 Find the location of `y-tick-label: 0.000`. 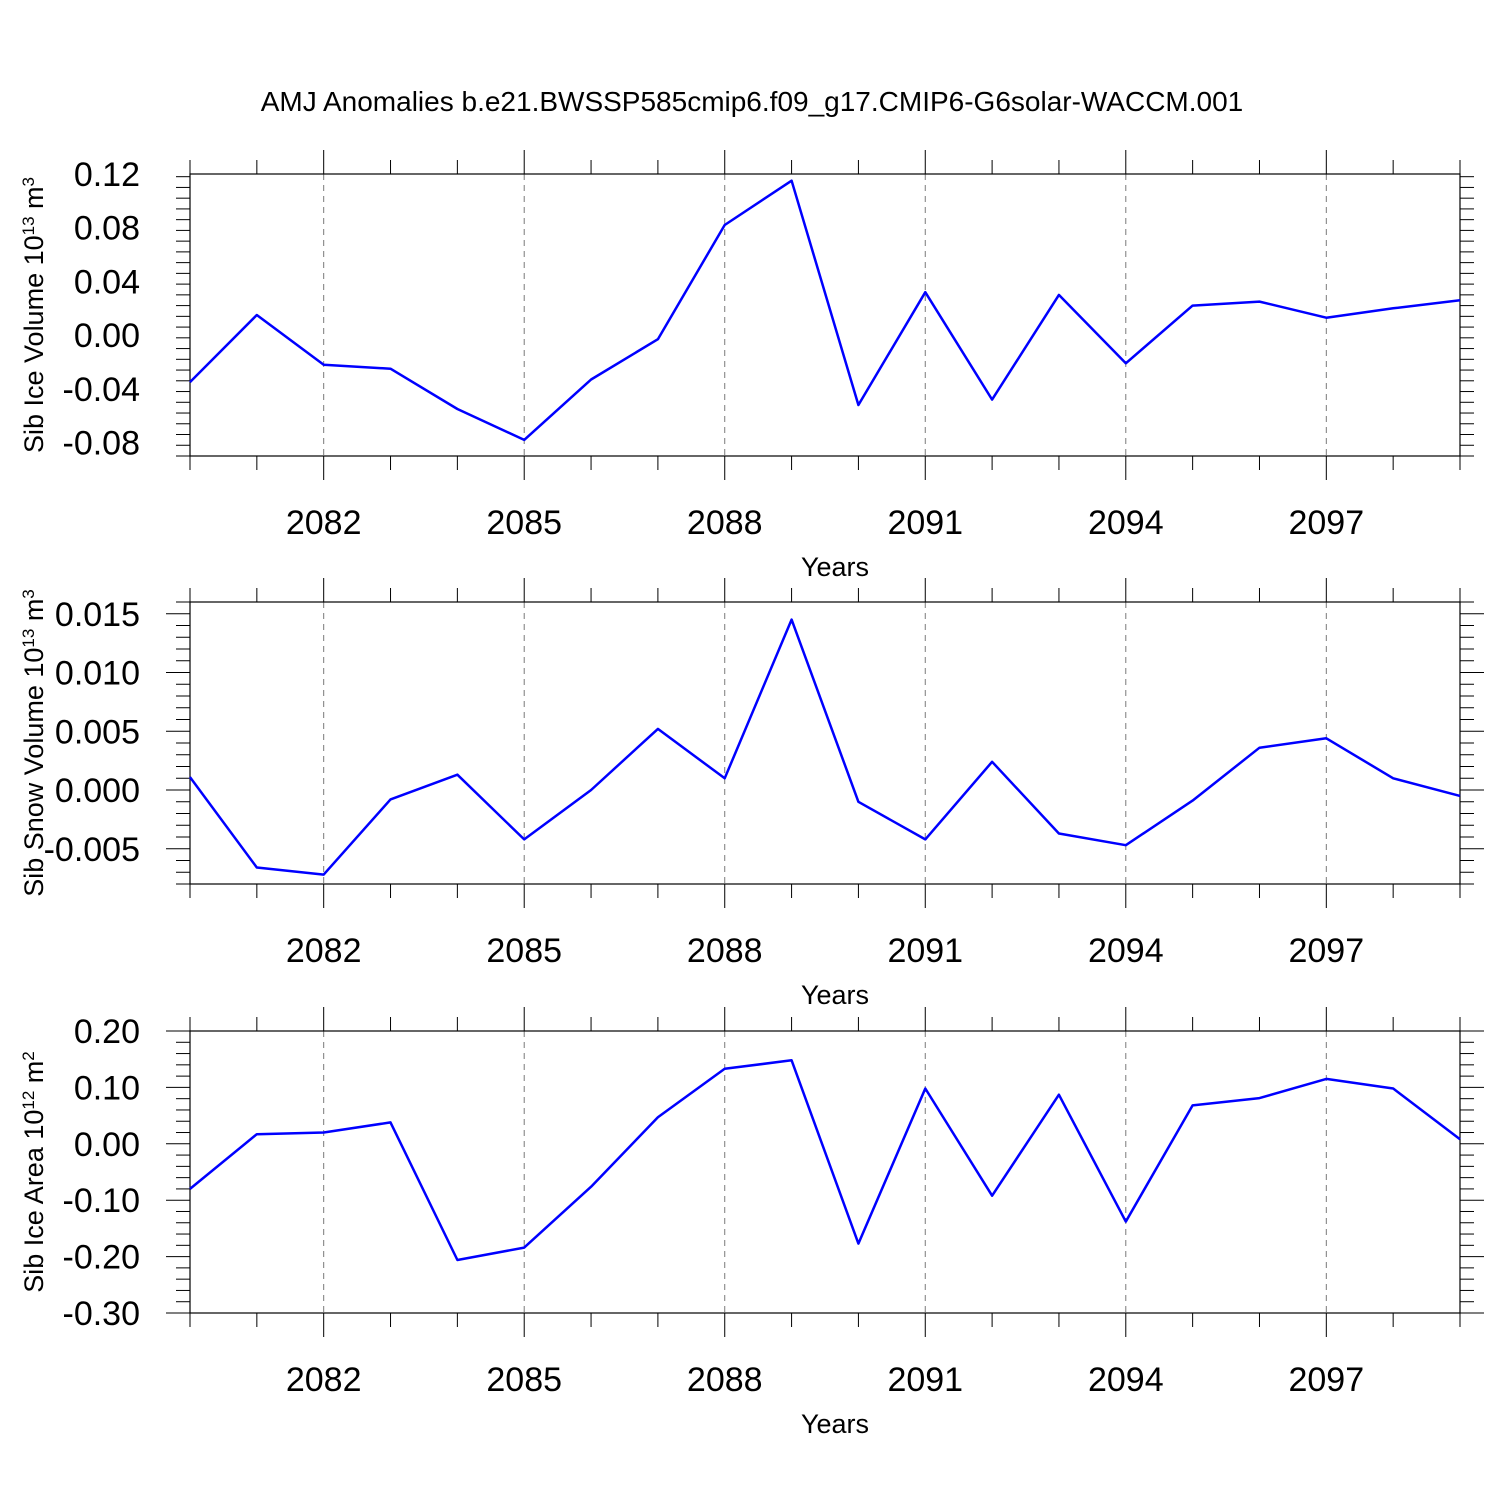

y-tick-label: 0.000 is located at coordinates (97, 791).